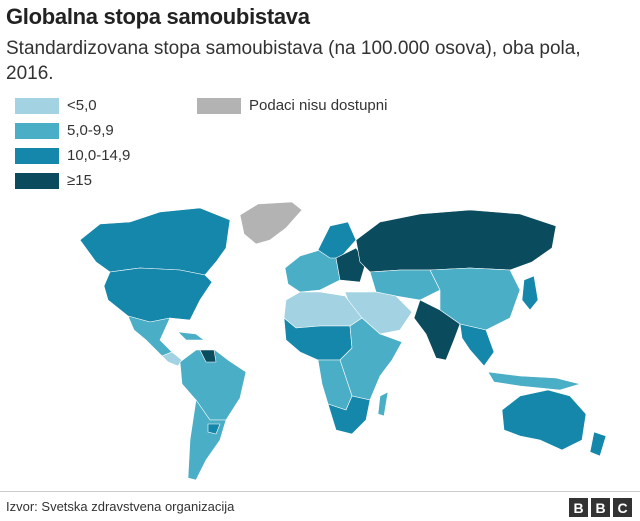 This screenshot has height=521, width=640. I want to click on china, so click(475, 299).